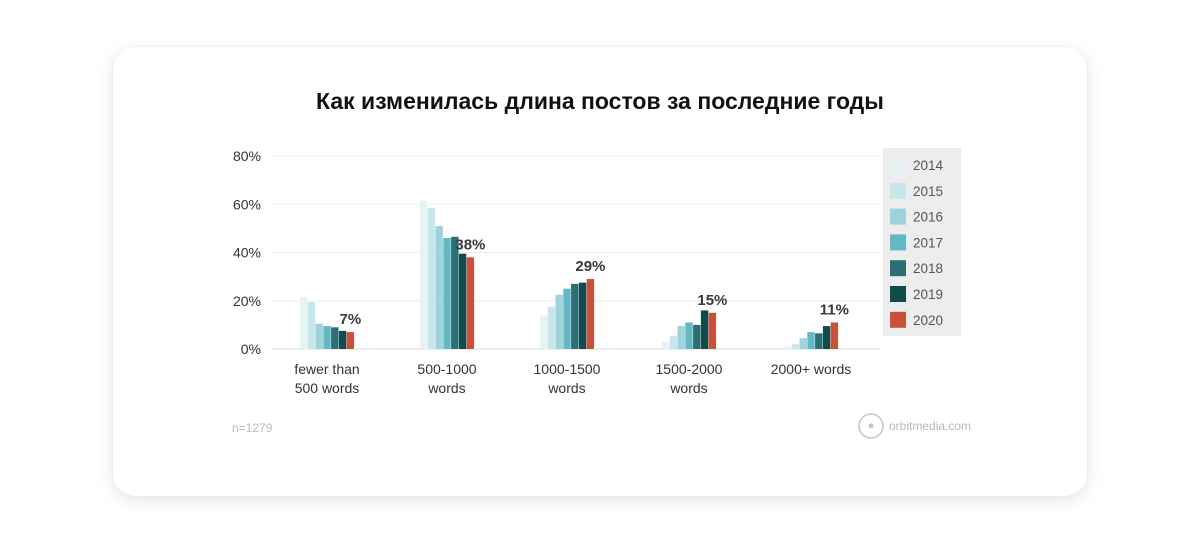 Image resolution: width=1200 pixels, height=544 pixels. I want to click on y-tick-label: 40%, so click(247, 253).